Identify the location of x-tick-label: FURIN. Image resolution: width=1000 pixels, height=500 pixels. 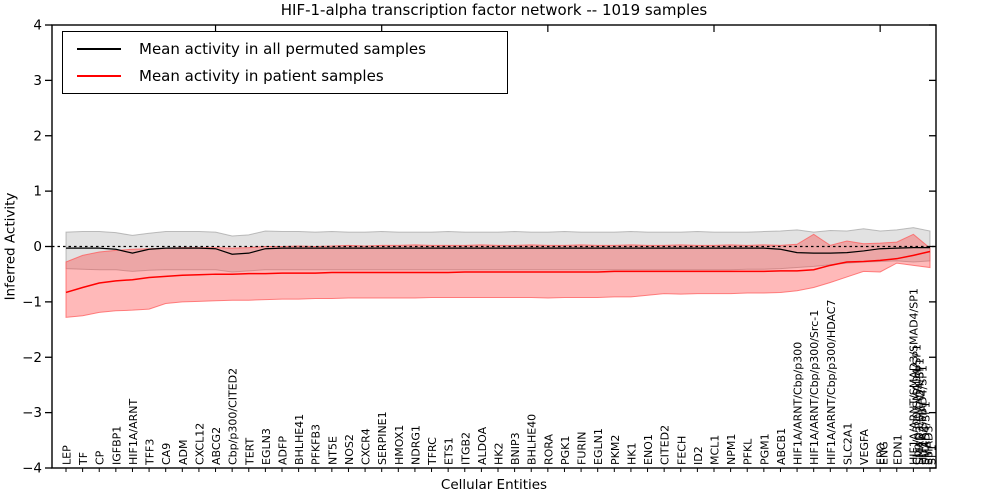
(582, 449).